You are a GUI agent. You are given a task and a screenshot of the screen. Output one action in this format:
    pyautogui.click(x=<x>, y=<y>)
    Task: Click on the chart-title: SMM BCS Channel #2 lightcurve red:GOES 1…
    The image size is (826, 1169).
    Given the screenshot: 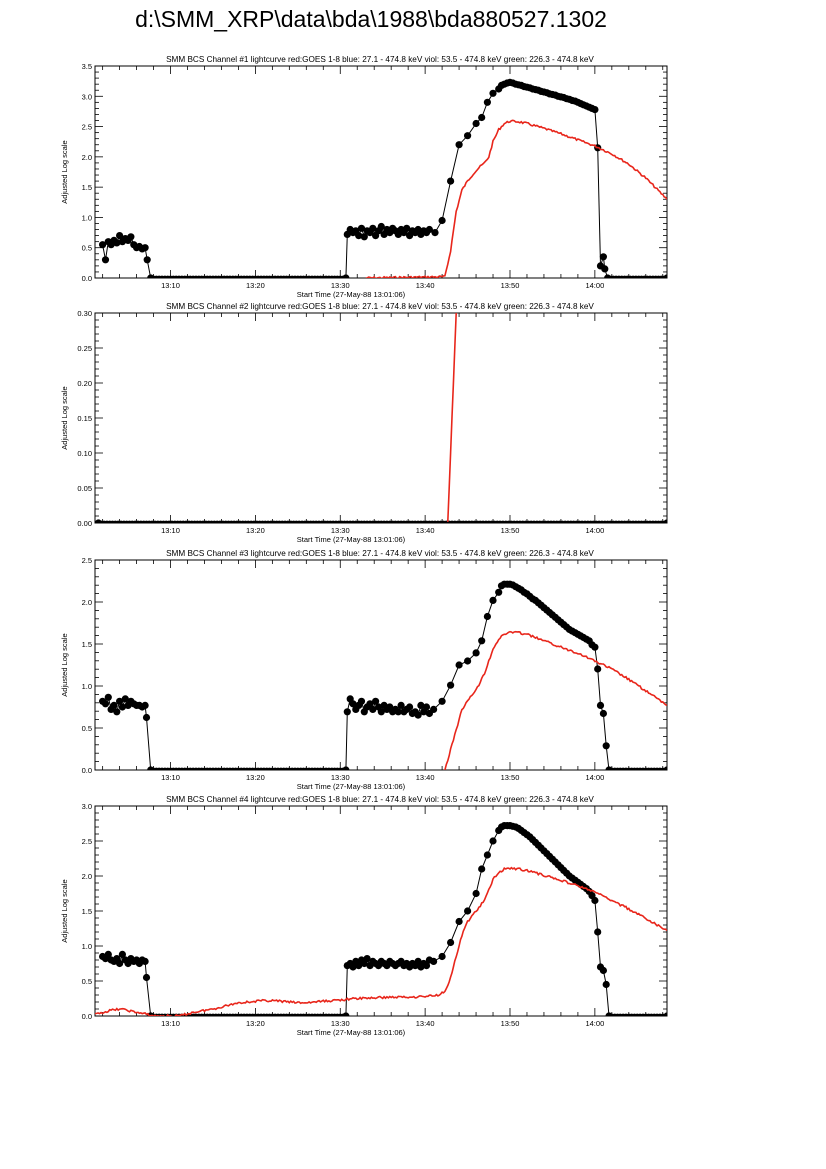 What is the action you would take?
    pyautogui.click(x=380, y=306)
    